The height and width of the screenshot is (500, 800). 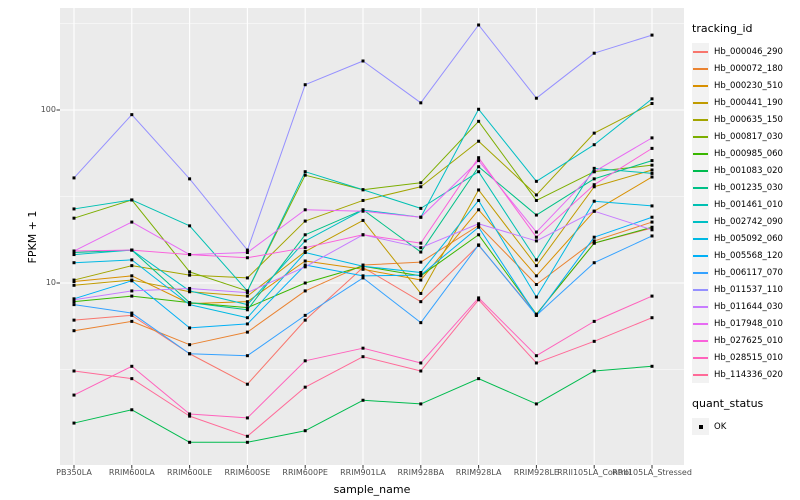 What do you see at coordinates (748, 85) in the screenshot?
I see `legend-item-label: Hb_000230_510` at bounding box center [748, 85].